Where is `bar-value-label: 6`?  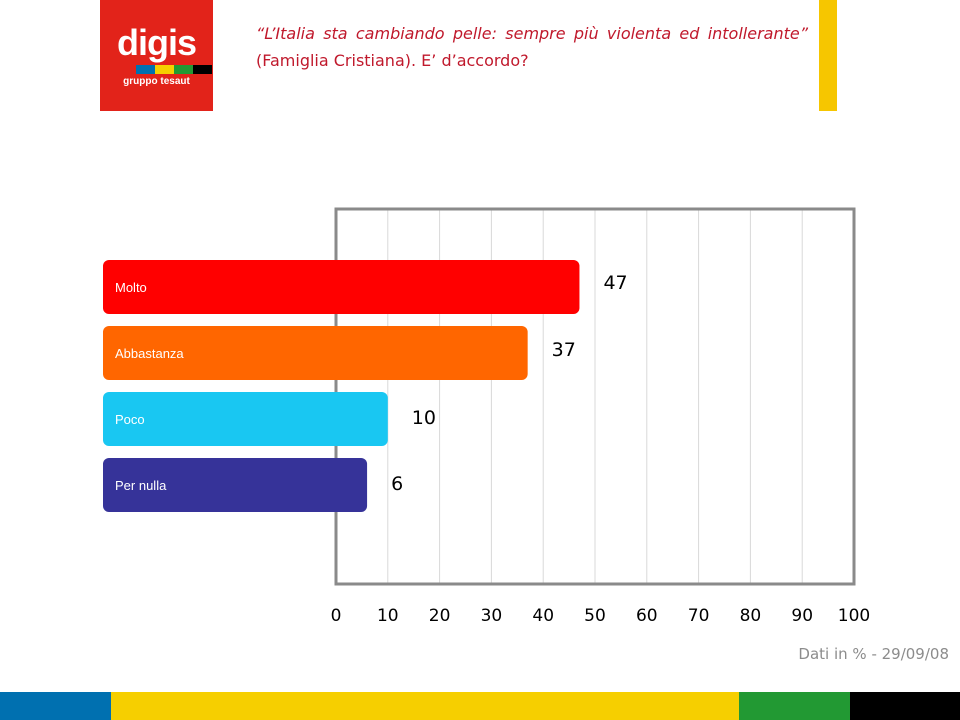 bar-value-label: 6 is located at coordinates (397, 484).